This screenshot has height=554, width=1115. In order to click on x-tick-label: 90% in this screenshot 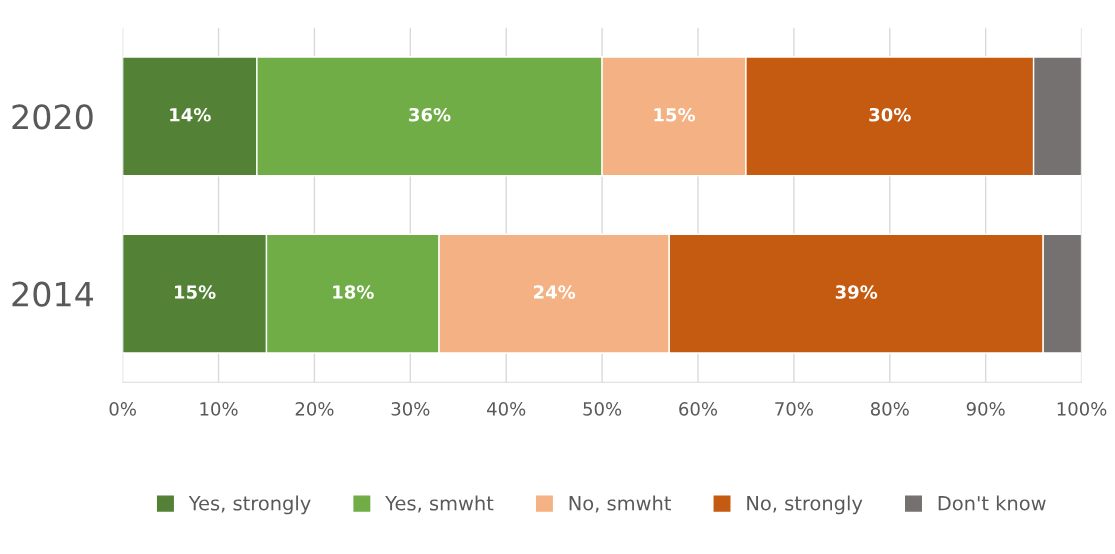, I will do `click(985, 409)`.